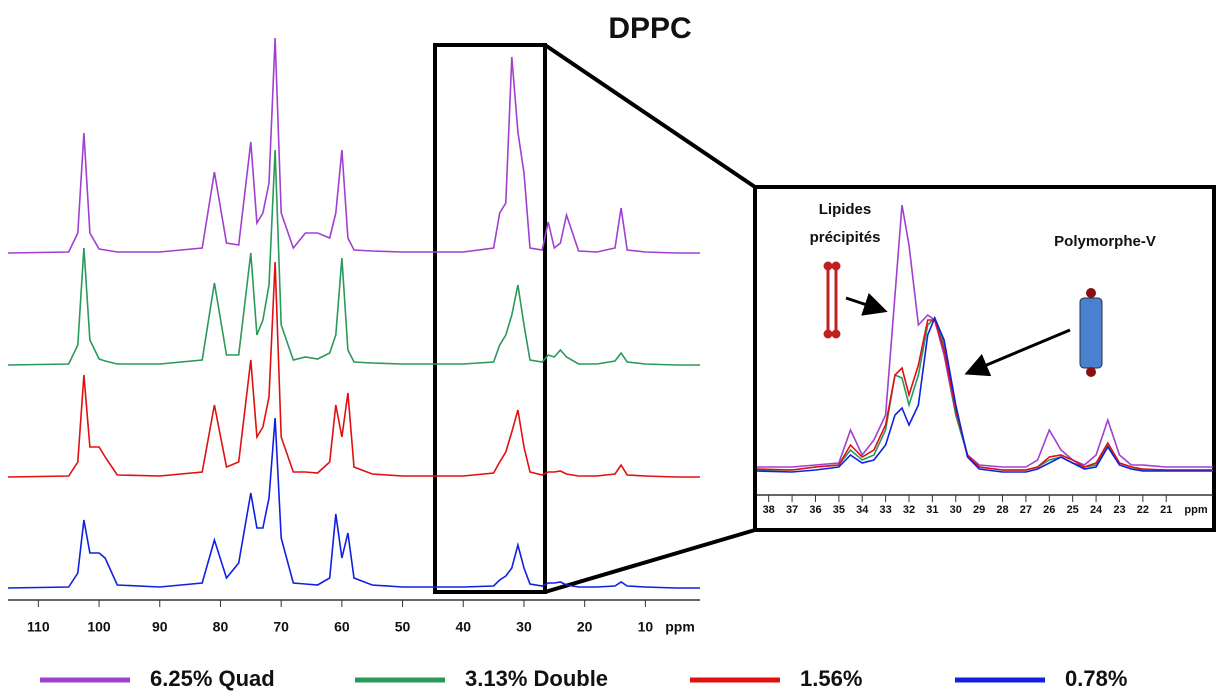  I want to click on x-tick-label: 37, so click(792, 510).